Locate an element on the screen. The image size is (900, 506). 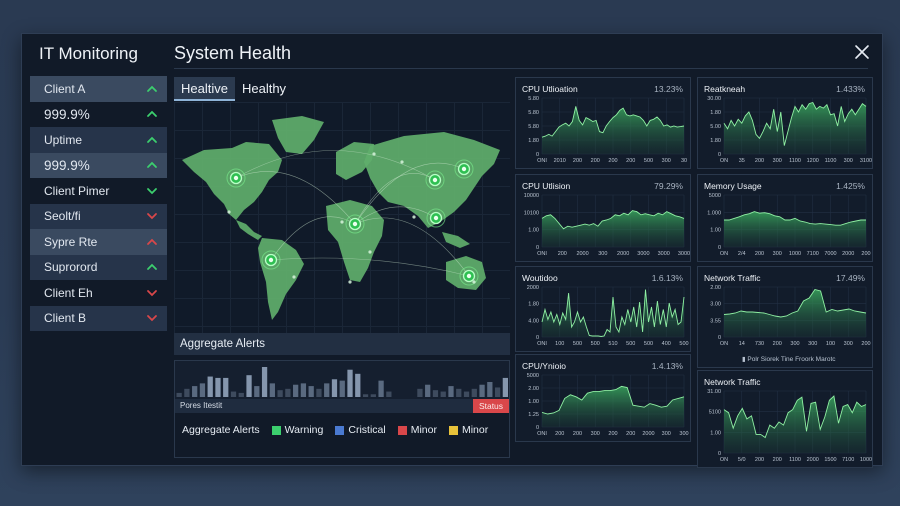
sidebar-item: Client B is located at coordinates (98, 318).